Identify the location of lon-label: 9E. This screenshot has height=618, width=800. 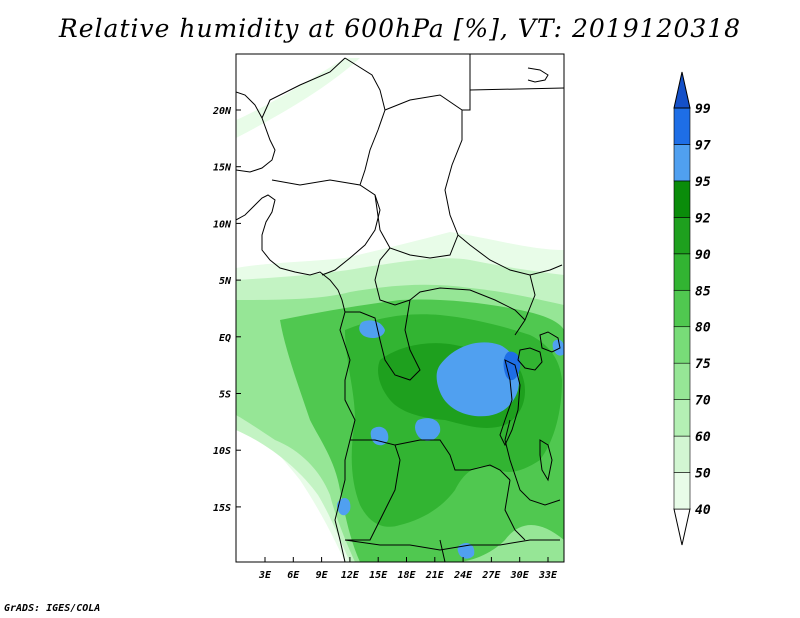
(322, 575).